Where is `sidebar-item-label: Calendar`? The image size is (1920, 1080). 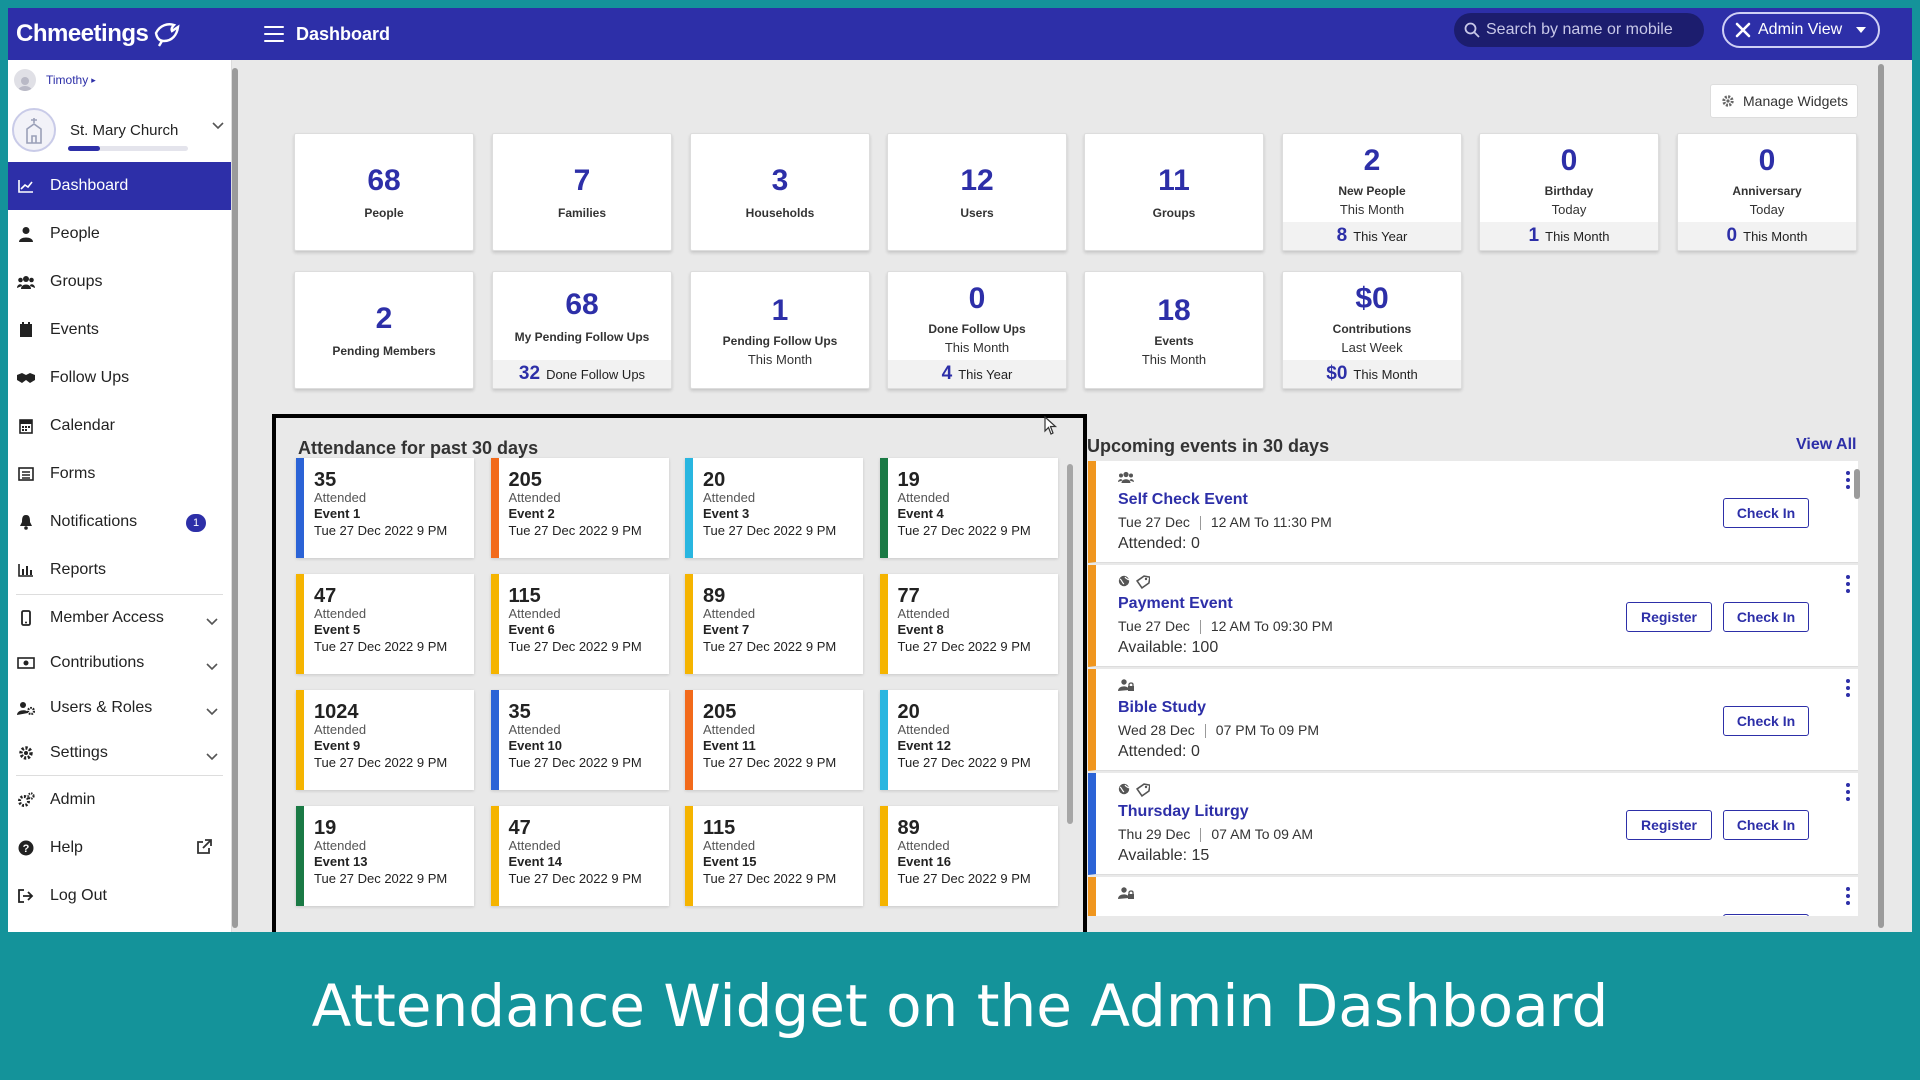 sidebar-item-label: Calendar is located at coordinates (82, 425).